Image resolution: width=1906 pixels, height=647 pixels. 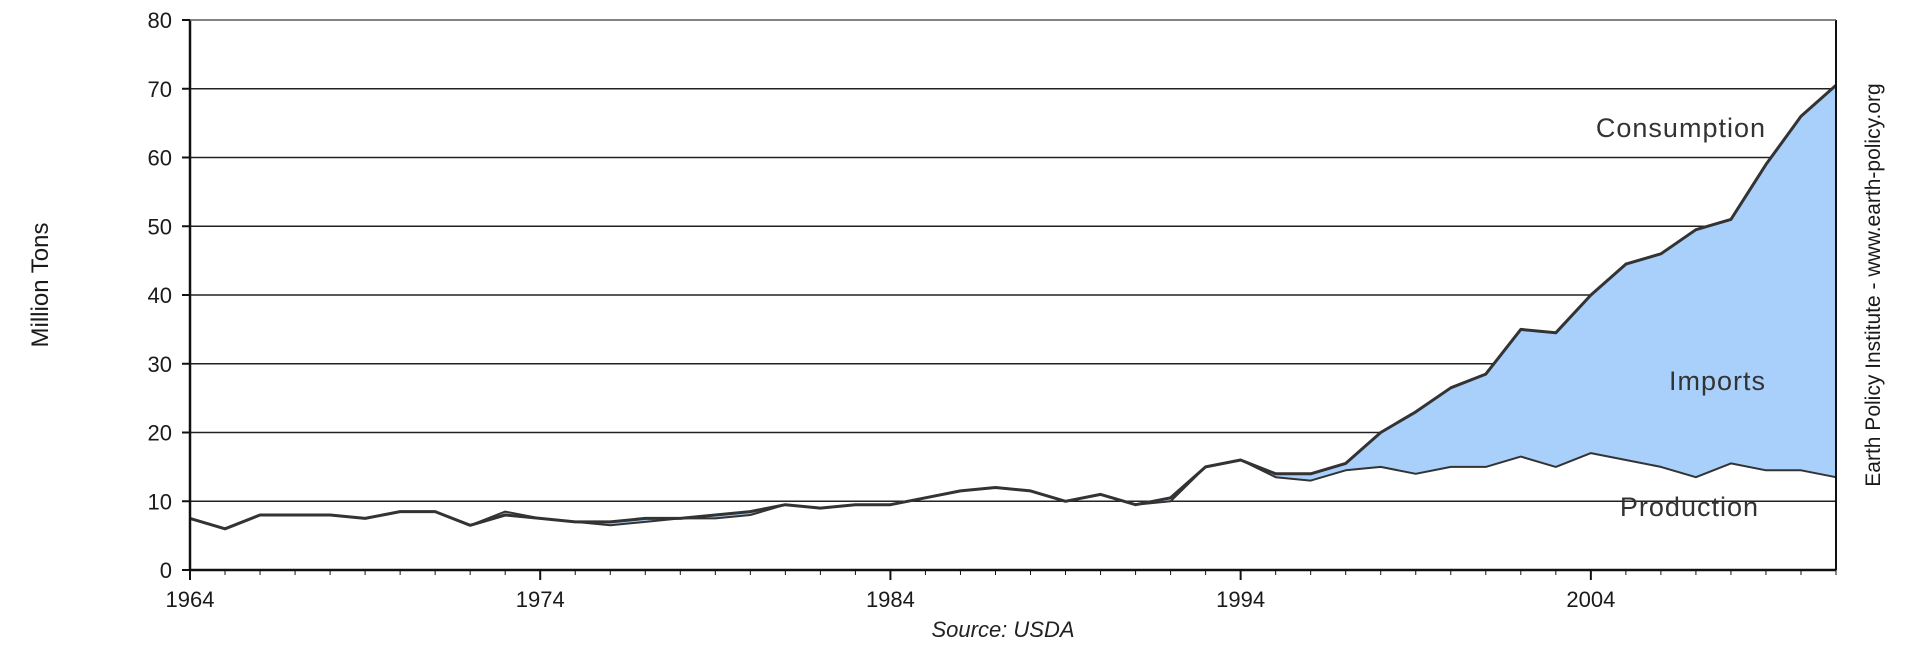 I want to click on x-tick-label-1984: 1984, so click(x=890, y=599).